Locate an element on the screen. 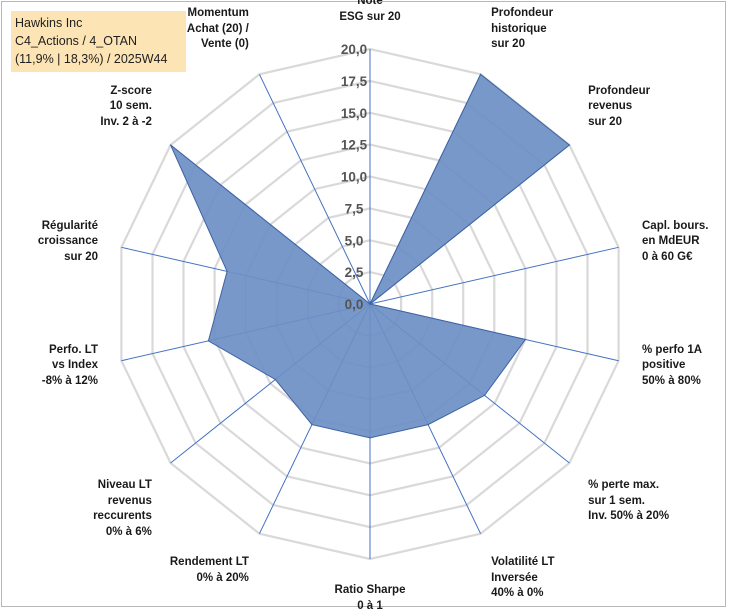  axis-label-line: Volatilité LT is located at coordinates (522, 563).